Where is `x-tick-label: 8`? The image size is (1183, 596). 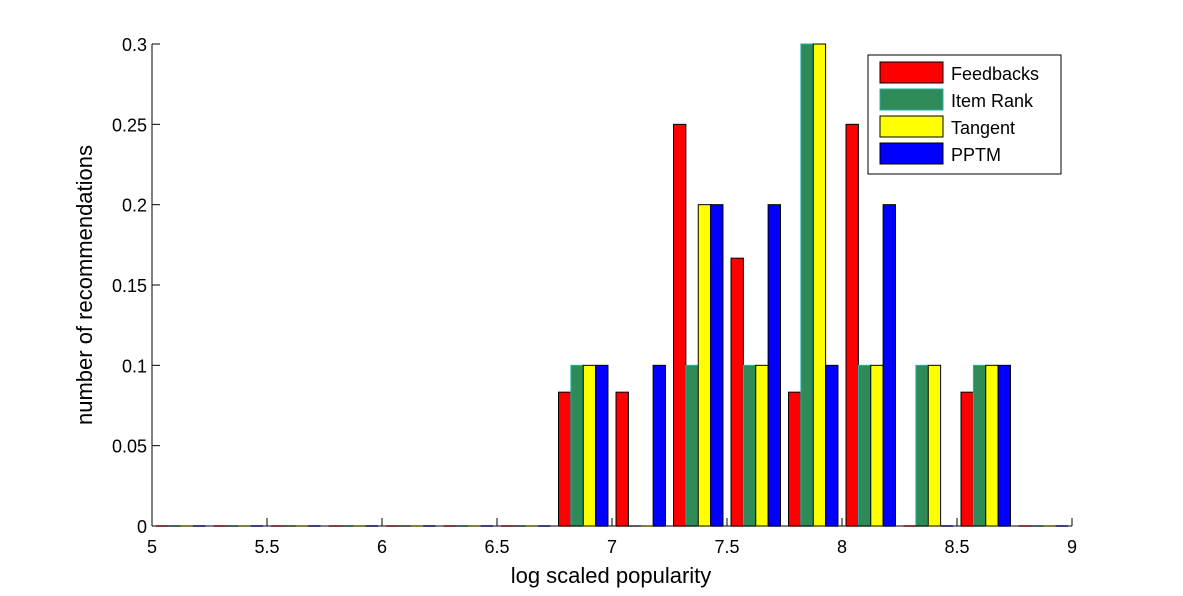 x-tick-label: 8 is located at coordinates (842, 547).